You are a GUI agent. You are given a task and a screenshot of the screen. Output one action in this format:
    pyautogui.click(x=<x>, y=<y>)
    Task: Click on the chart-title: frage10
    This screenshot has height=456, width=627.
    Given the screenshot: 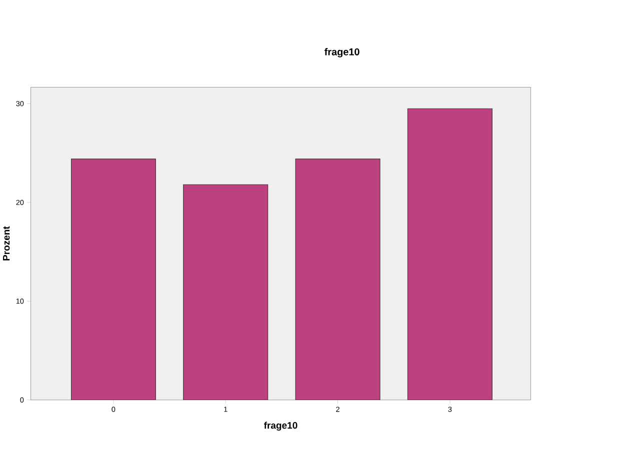 What is the action you would take?
    pyautogui.click(x=342, y=53)
    